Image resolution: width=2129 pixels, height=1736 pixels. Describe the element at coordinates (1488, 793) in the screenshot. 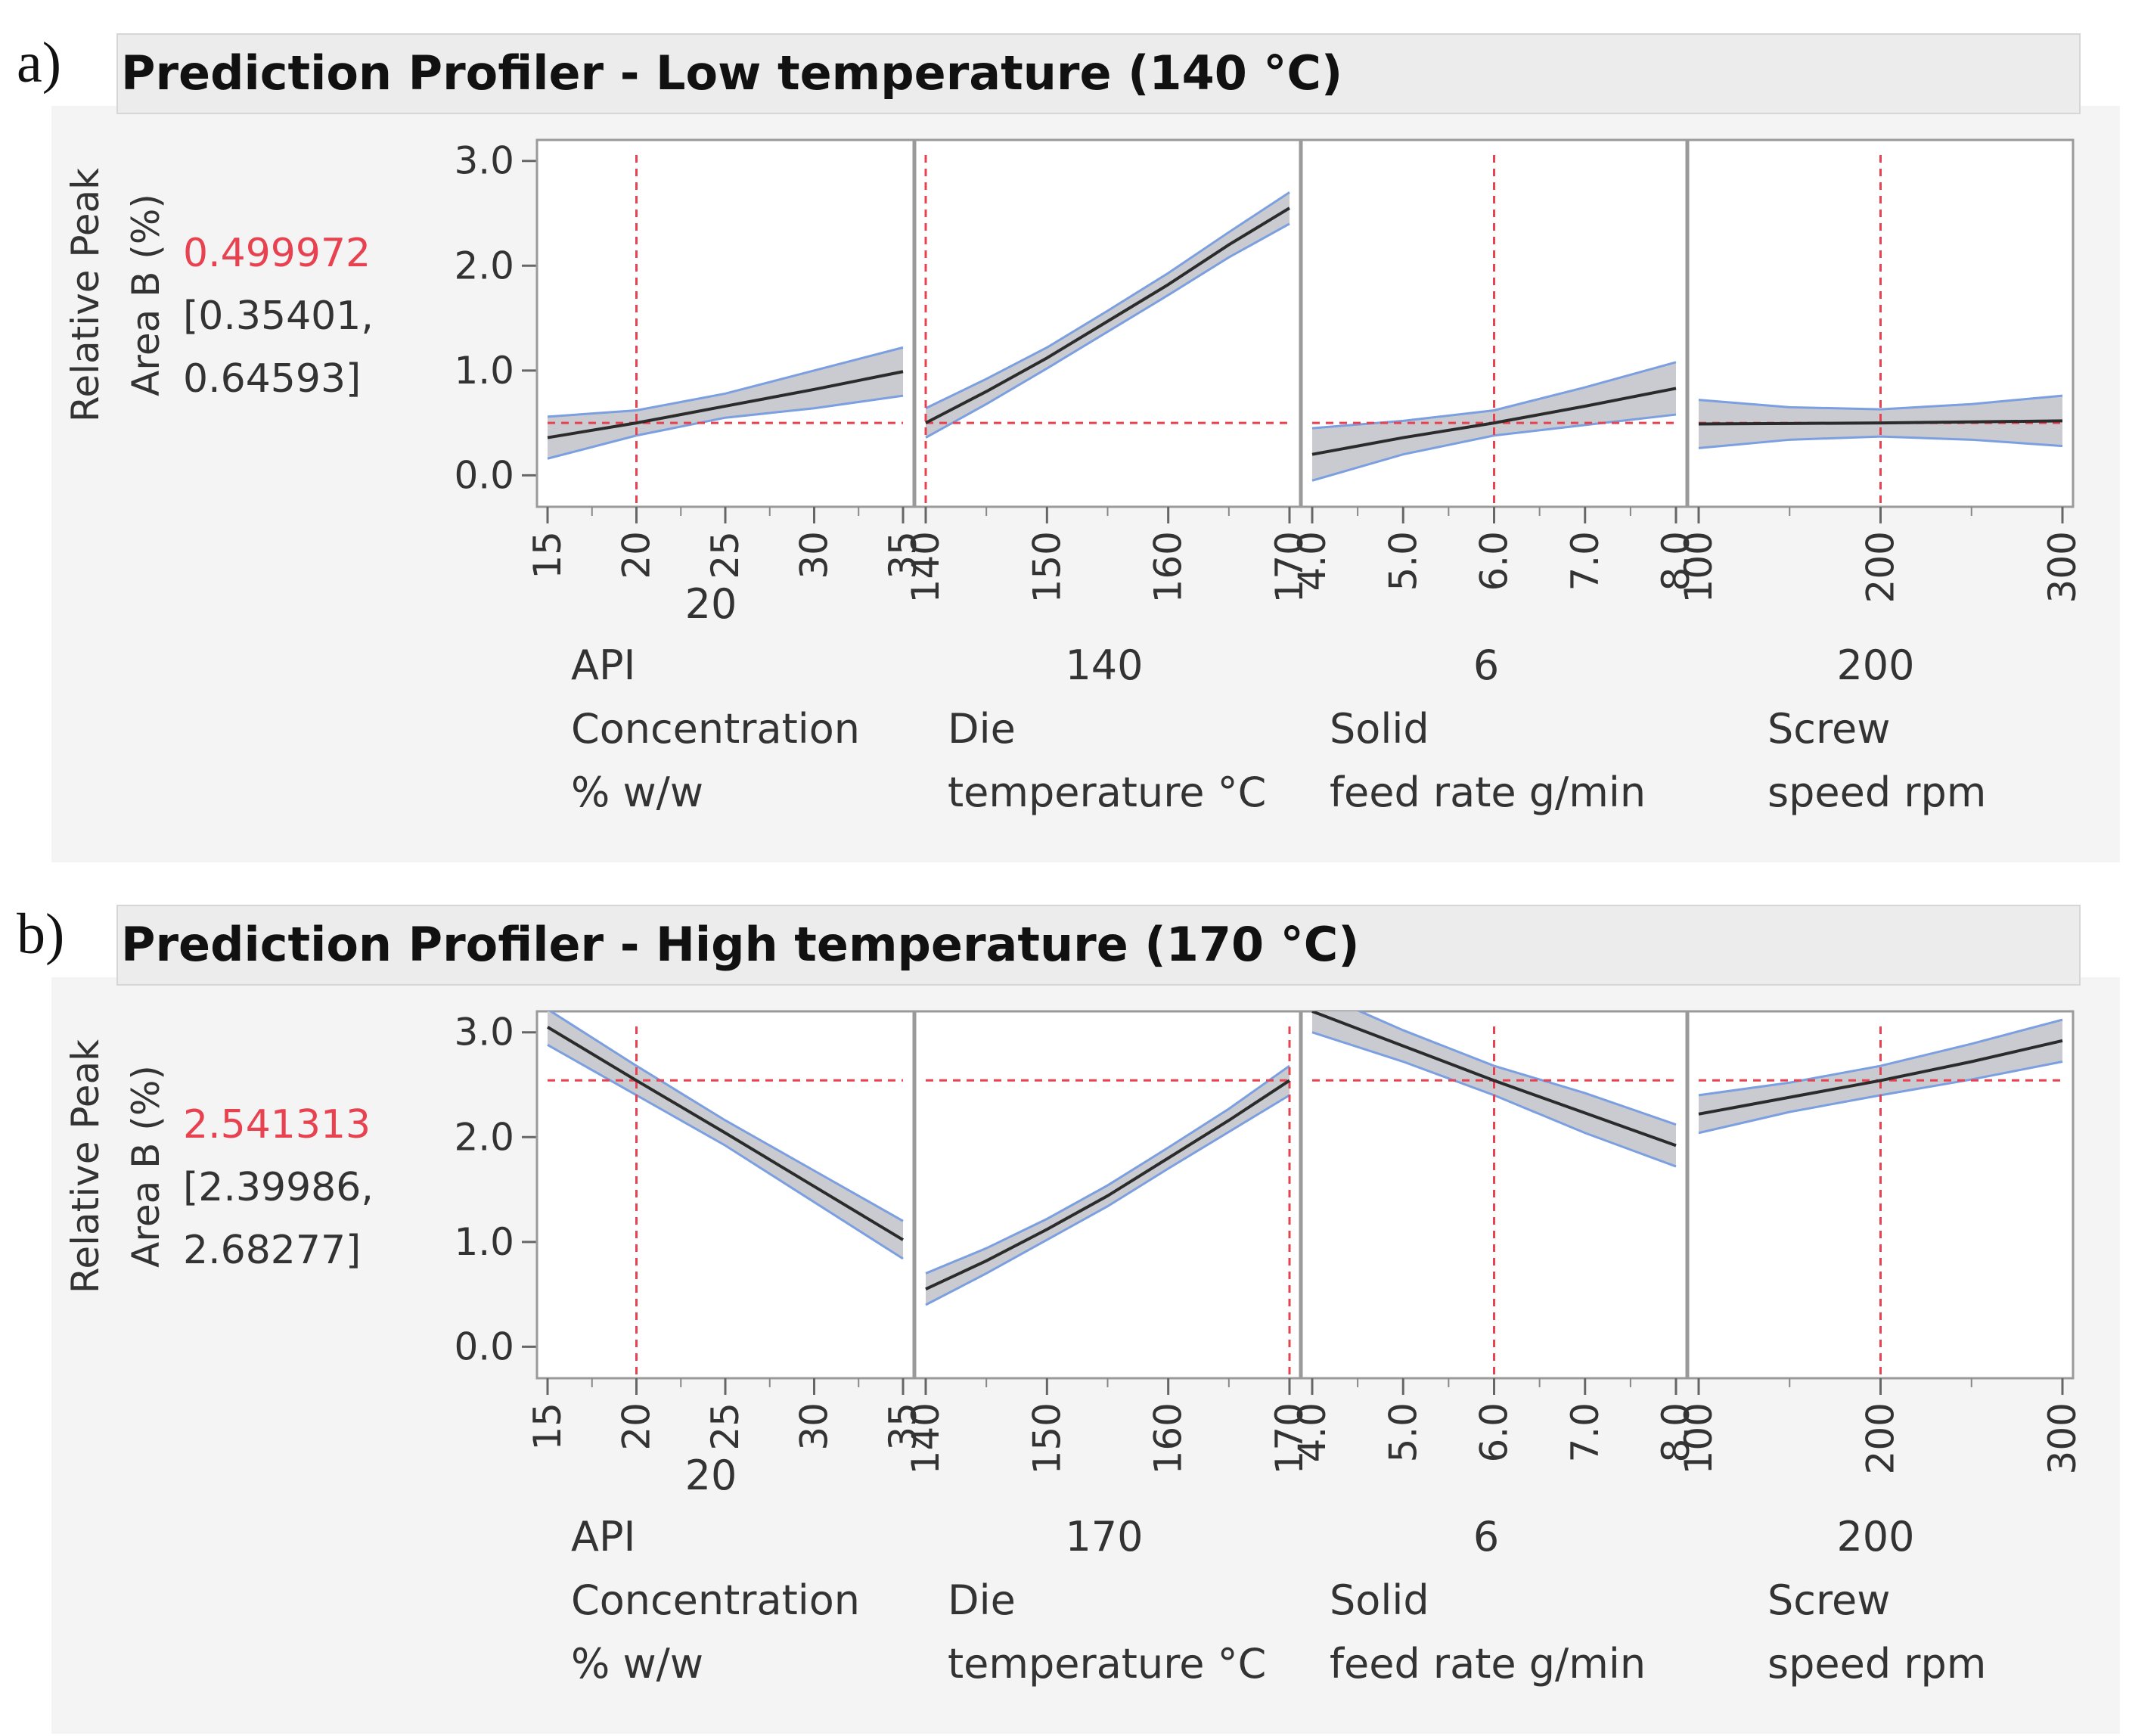

I see `factor-name-line: feed rate g/min` at that location.